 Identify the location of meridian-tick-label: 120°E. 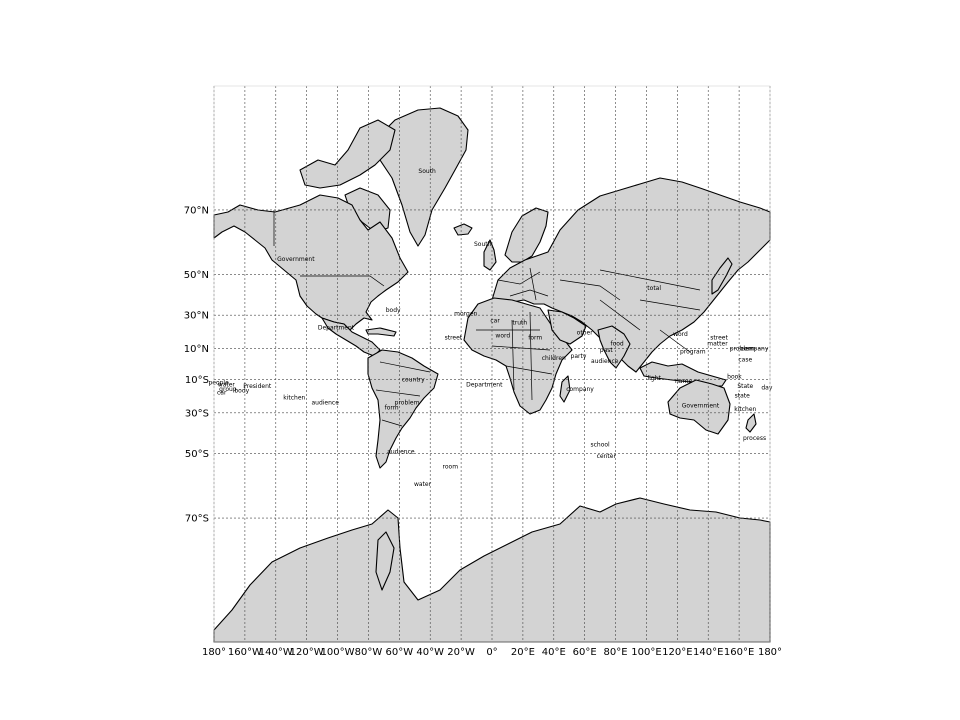
(677, 652).